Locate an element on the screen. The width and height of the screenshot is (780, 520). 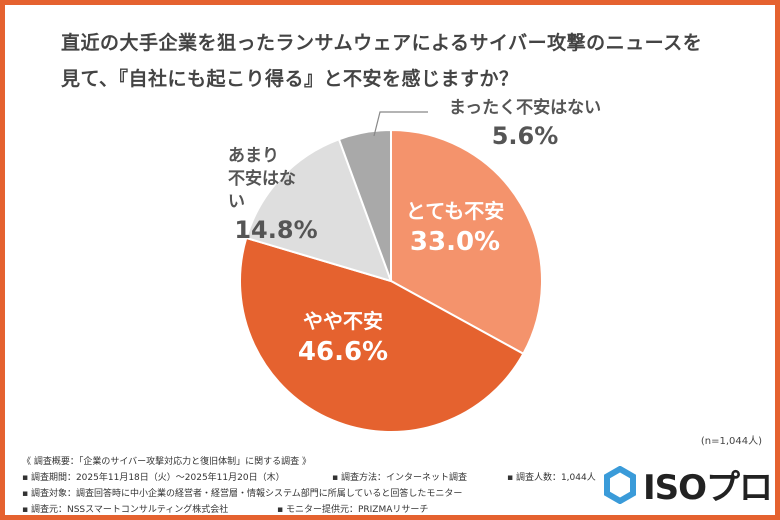
slice-label: まったく不安はない is located at coordinates (525, 108).